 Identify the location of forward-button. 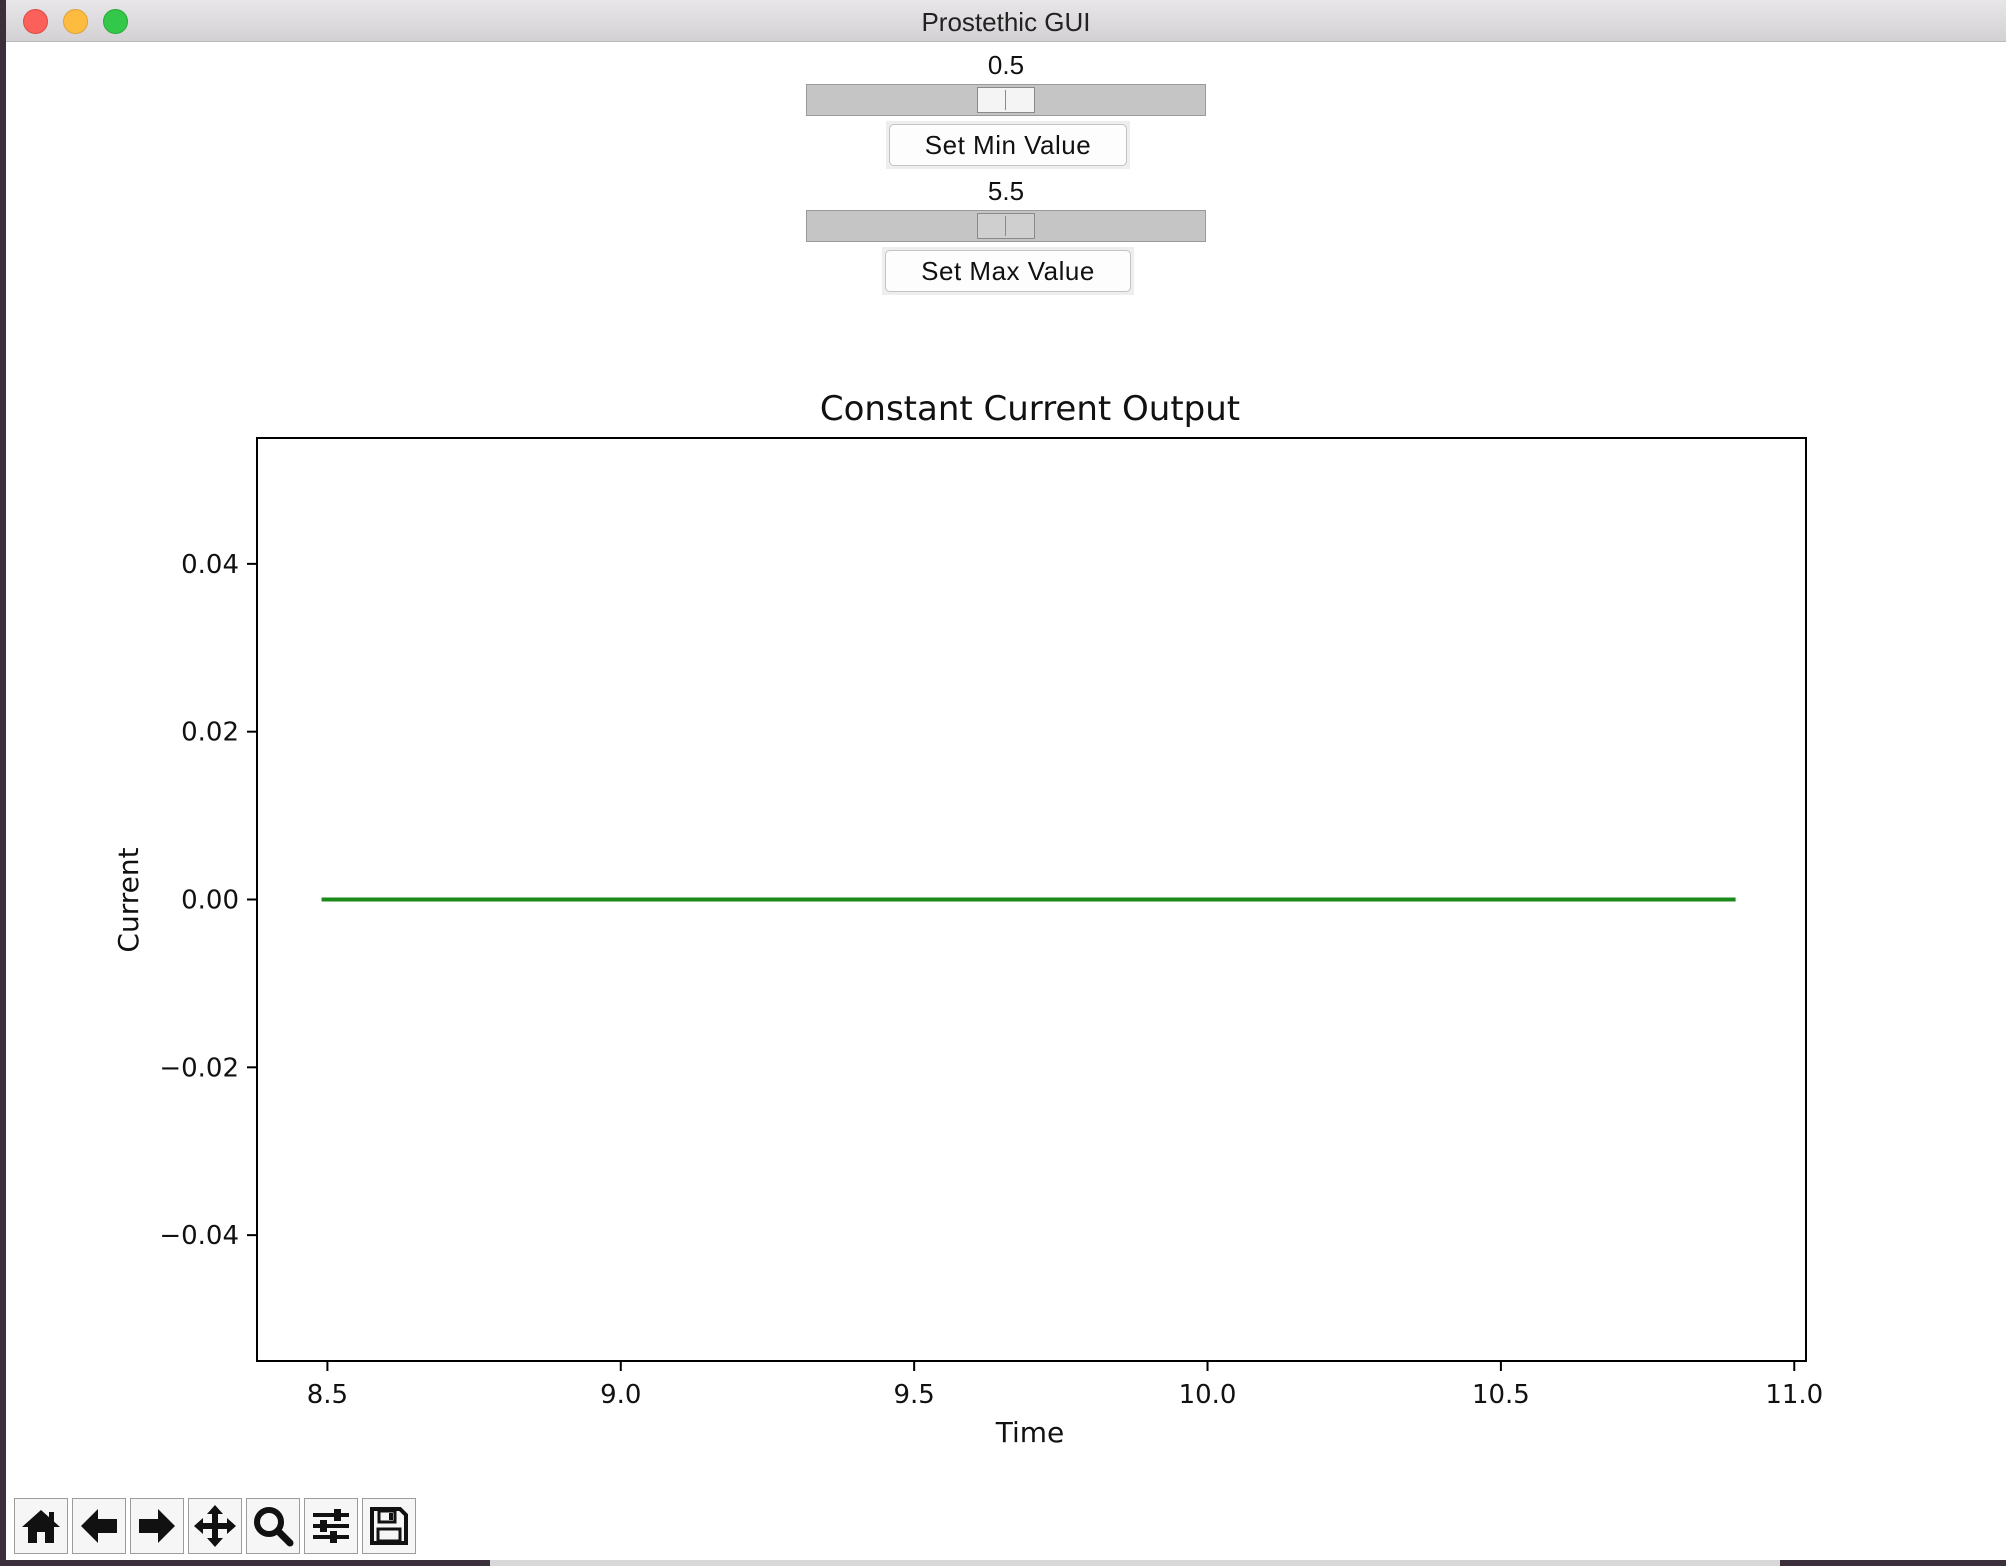
(157, 1526).